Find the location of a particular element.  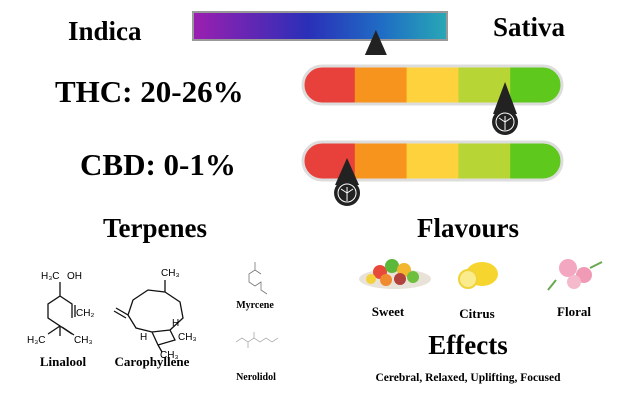

sweet-icon is located at coordinates (395, 274).